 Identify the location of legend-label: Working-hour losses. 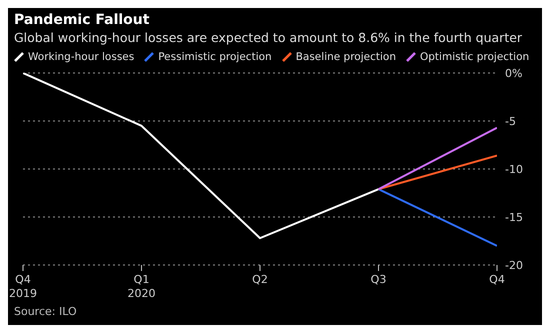
(80, 57).